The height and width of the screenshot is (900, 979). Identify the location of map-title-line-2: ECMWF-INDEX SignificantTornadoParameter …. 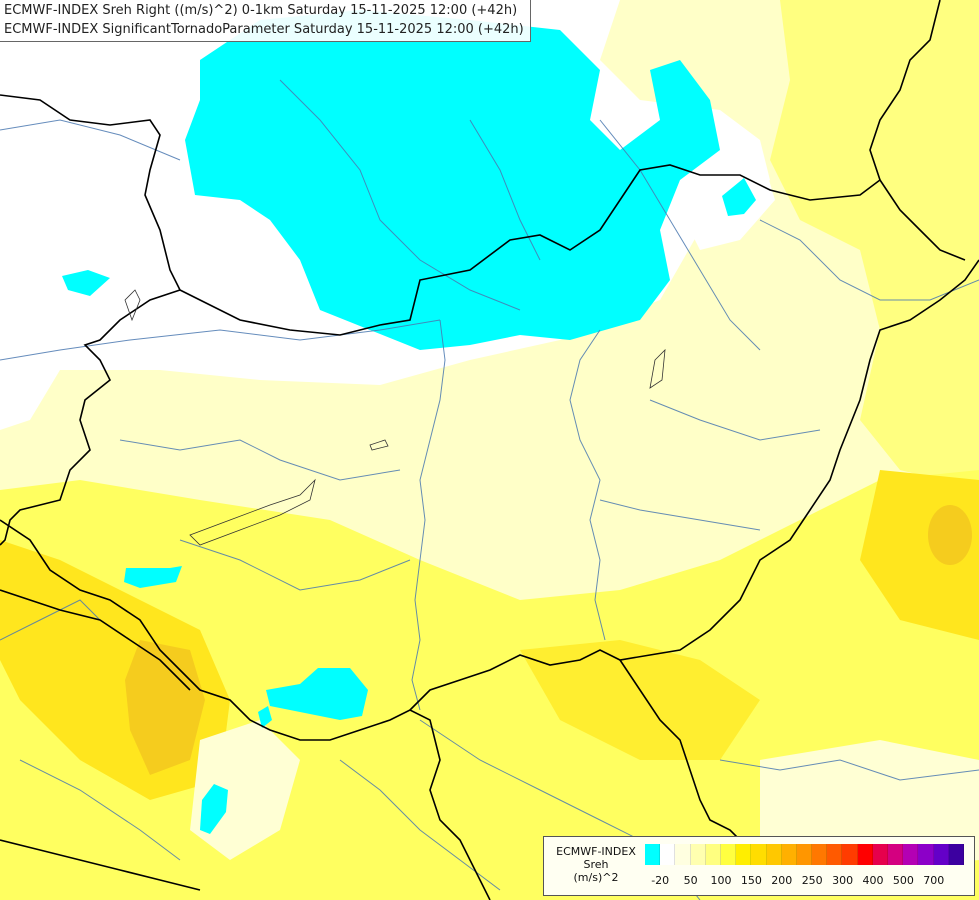
(264, 29).